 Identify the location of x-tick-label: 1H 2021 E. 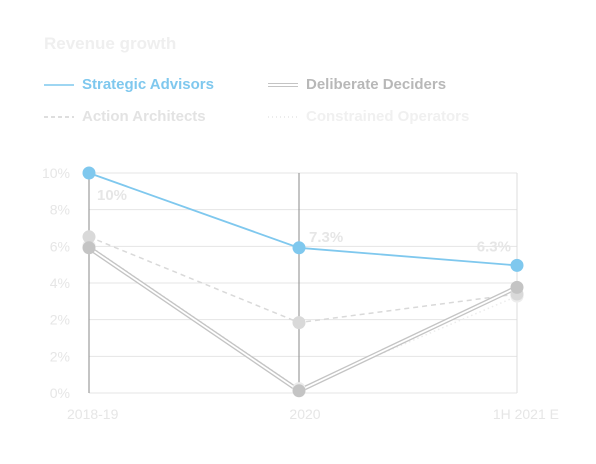
(526, 414).